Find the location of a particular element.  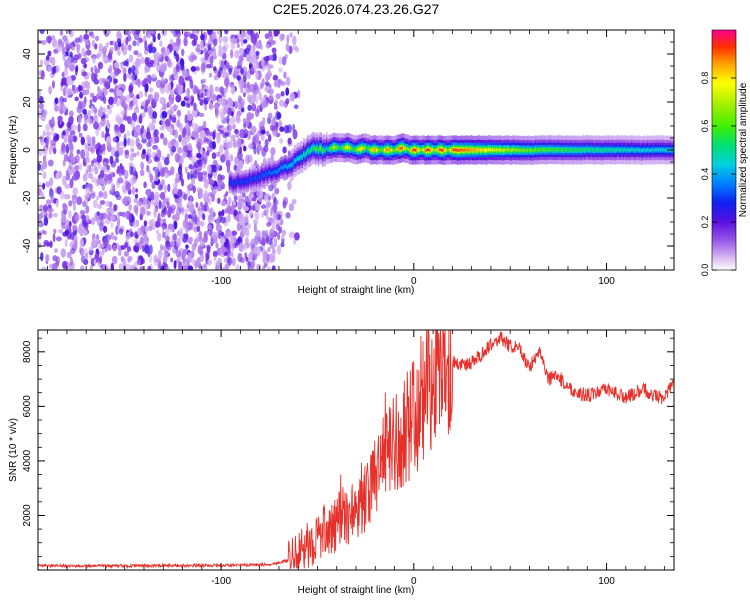

spectrogram-ylabel: Frequency (Hz) is located at coordinates (13, 150).